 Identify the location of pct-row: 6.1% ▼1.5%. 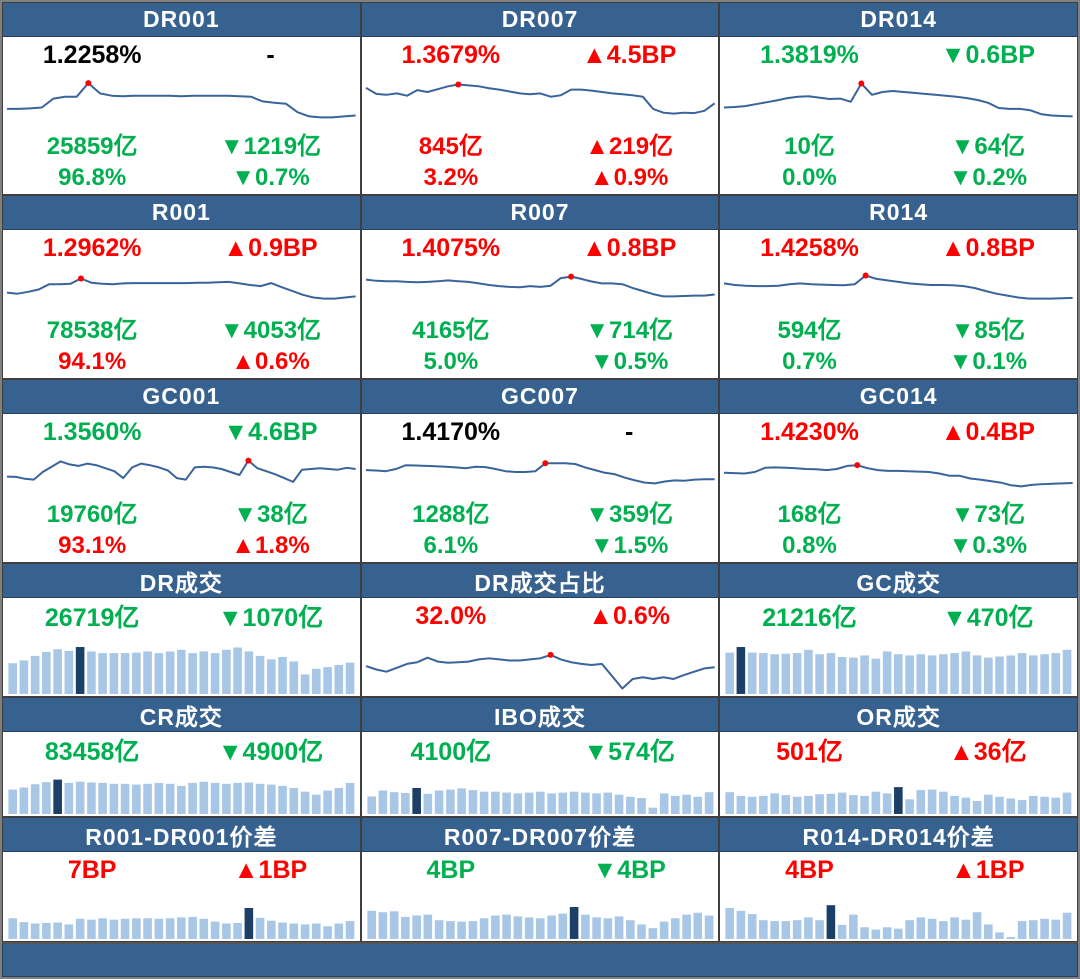
(540, 545).